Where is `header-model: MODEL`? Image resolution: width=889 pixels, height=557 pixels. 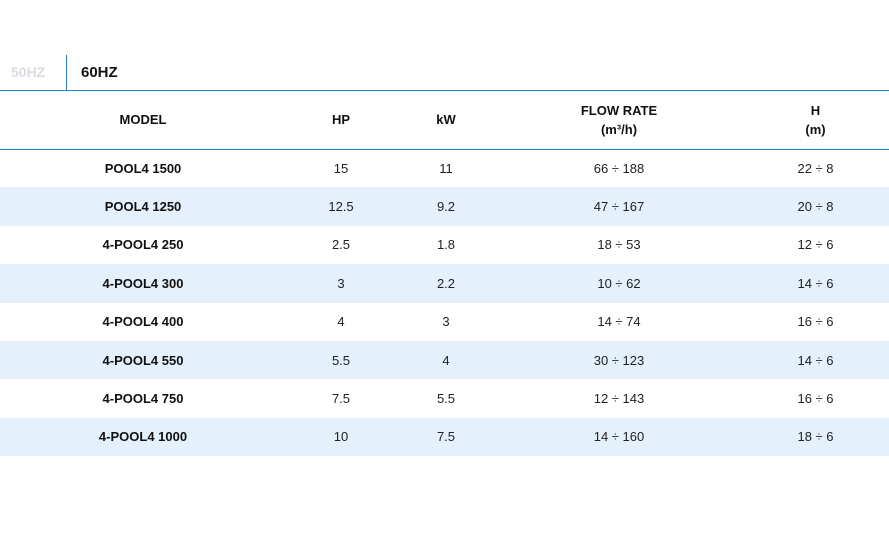
header-model: MODEL is located at coordinates (143, 120).